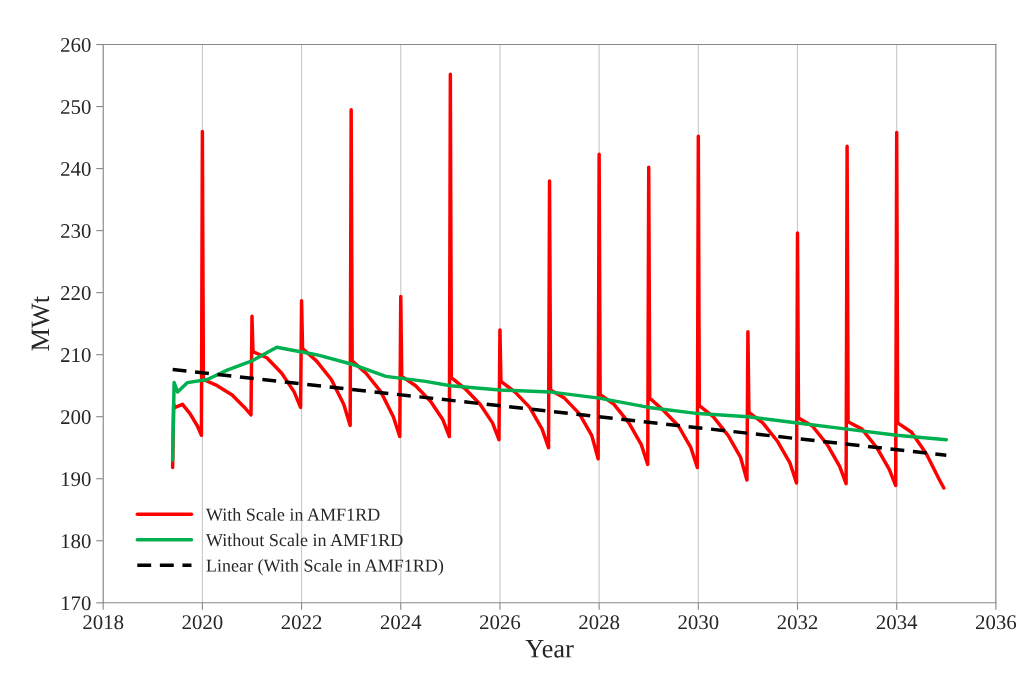 Image resolution: width=1032 pixels, height=685 pixels. I want to click on line-series, so click(559, 403).